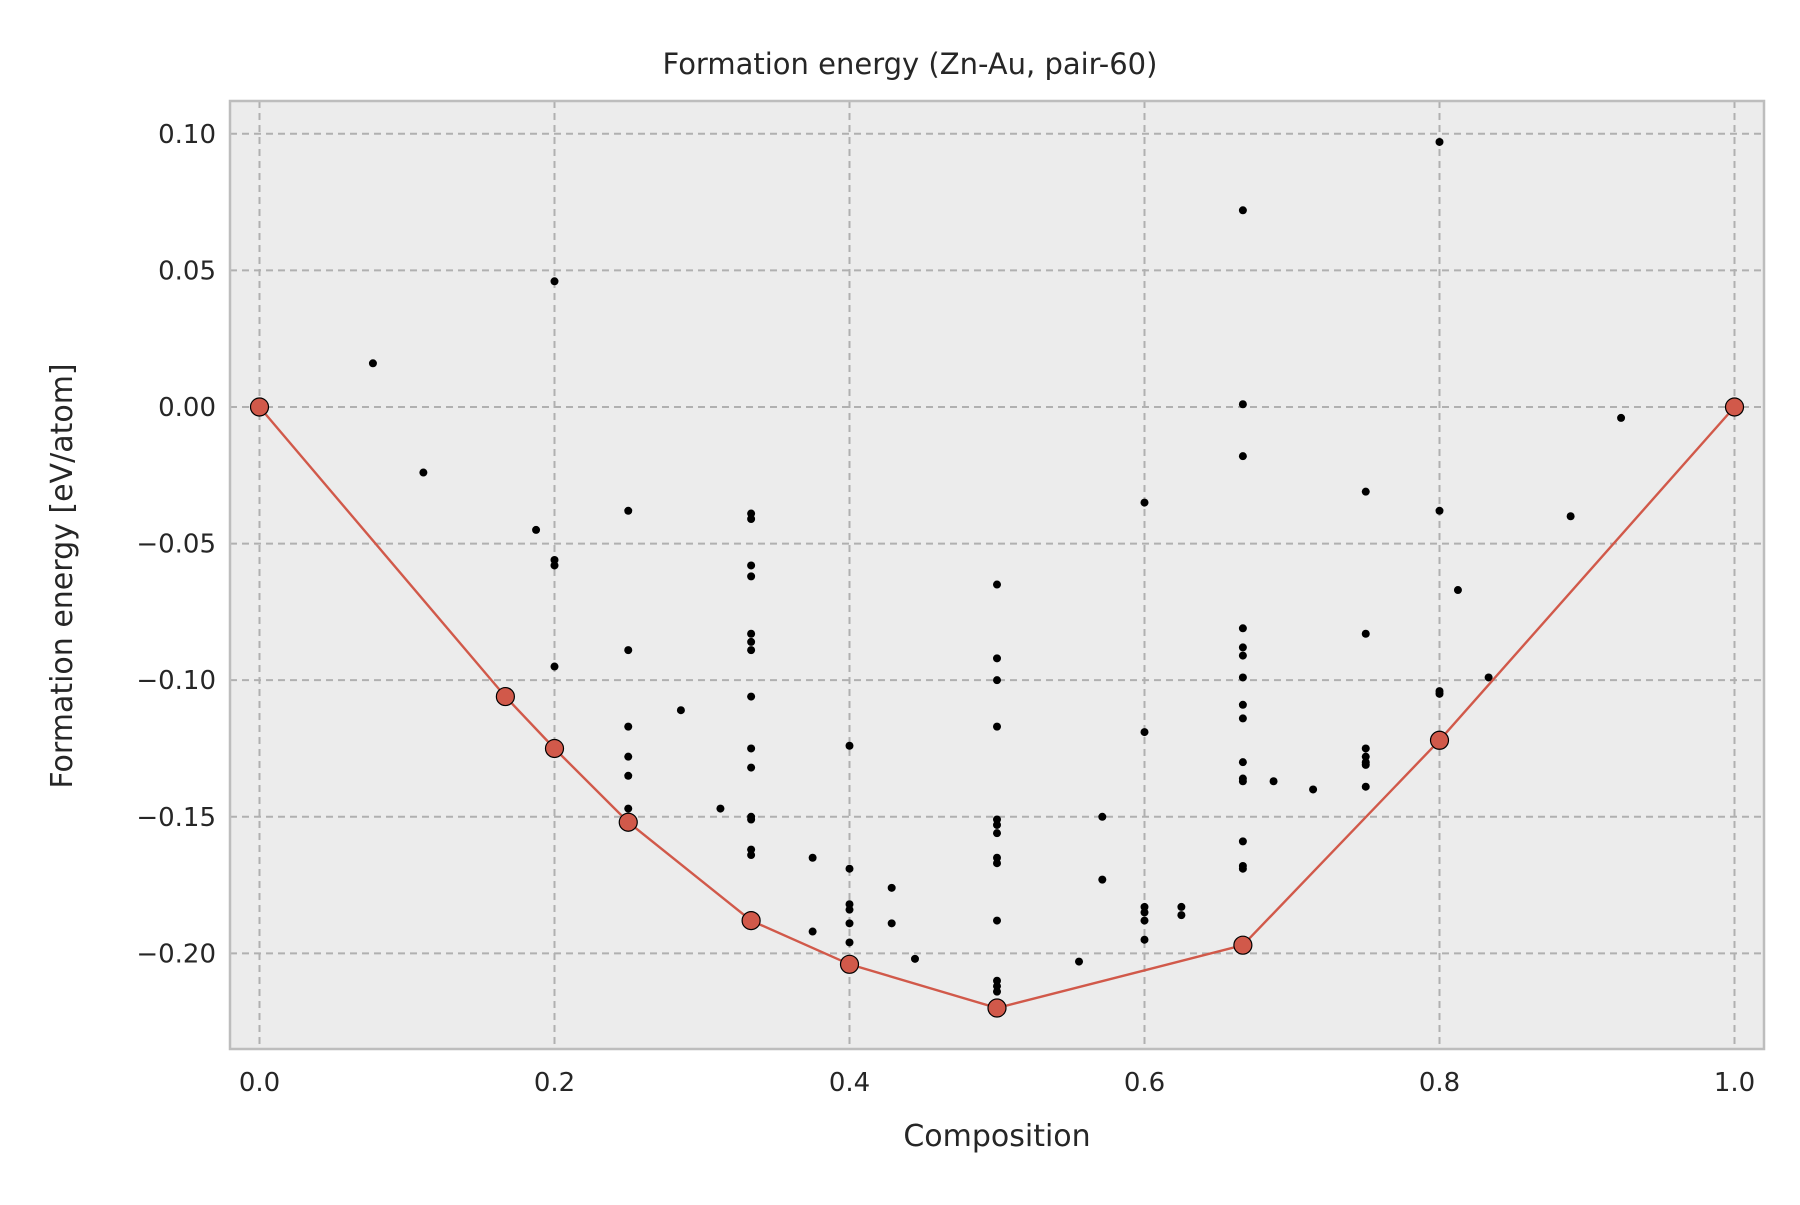  What do you see at coordinates (996, 1136) in the screenshot?
I see `x-axis-label: Composition` at bounding box center [996, 1136].